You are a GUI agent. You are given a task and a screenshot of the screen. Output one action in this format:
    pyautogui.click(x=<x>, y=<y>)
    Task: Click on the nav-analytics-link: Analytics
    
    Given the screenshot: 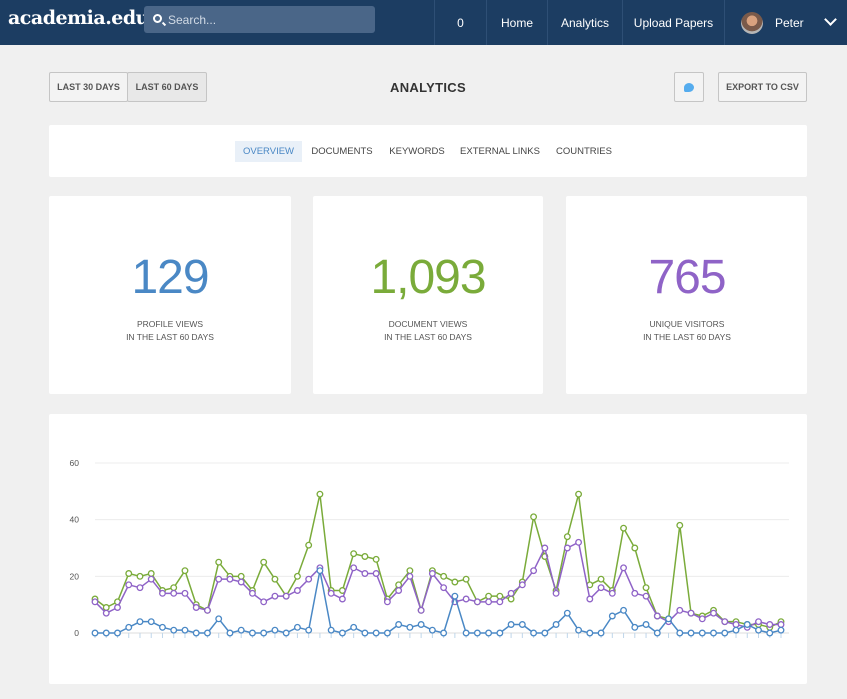 What is the action you would take?
    pyautogui.click(x=584, y=22)
    